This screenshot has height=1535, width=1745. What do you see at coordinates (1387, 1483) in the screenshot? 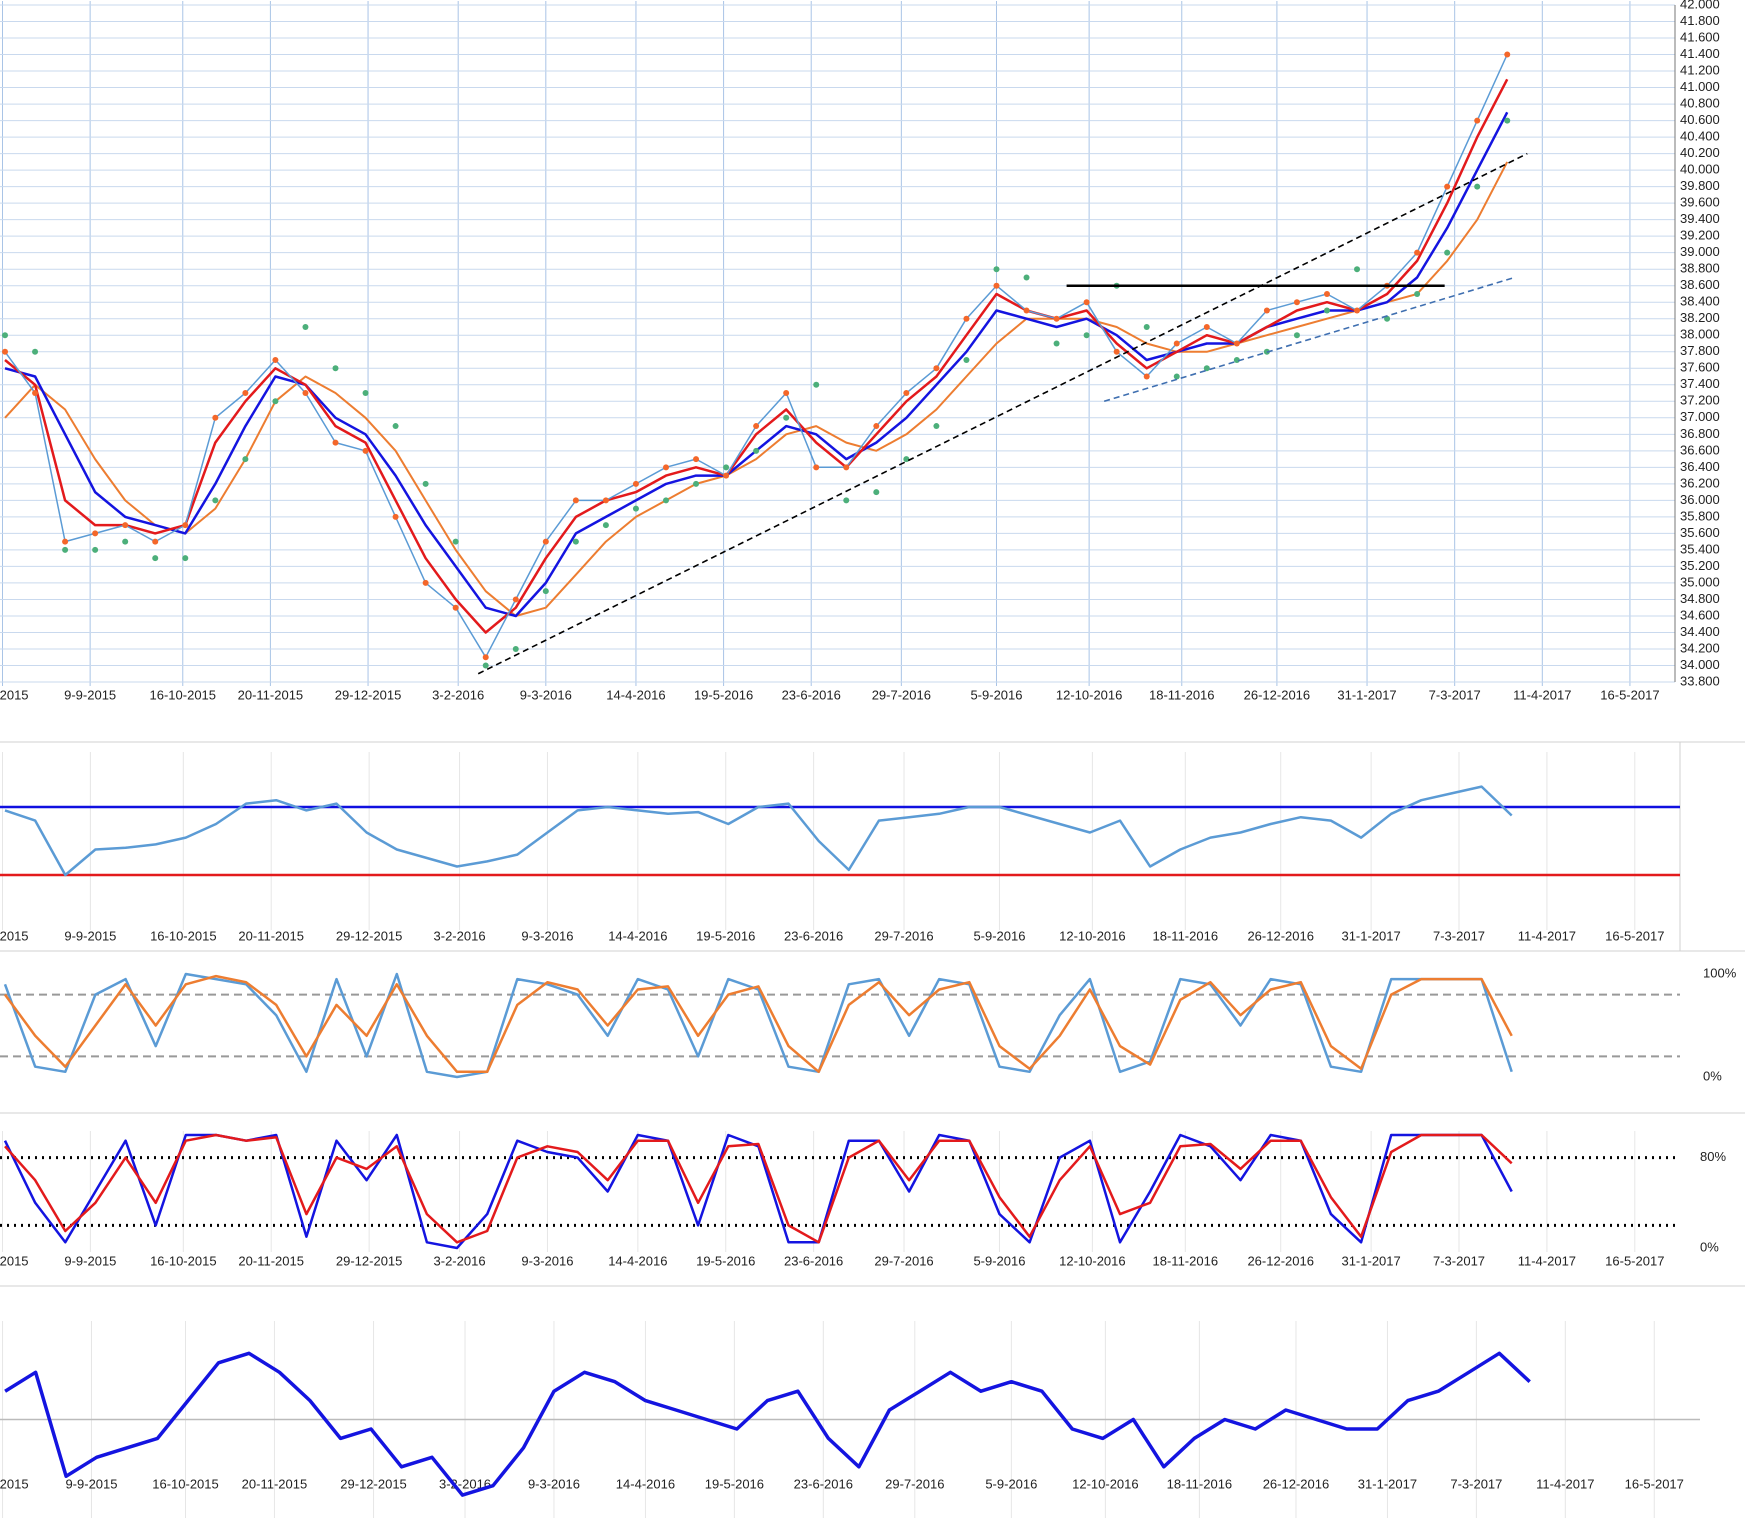
I see `x-tick-label: 31-1-2017` at bounding box center [1387, 1483].